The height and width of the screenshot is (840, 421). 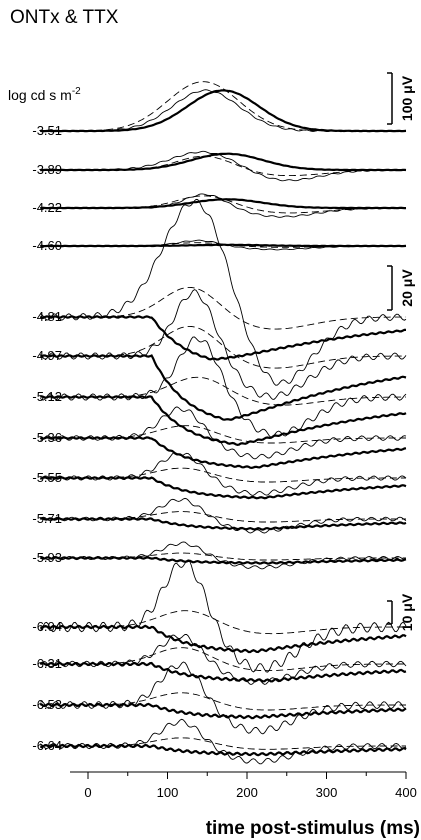 What do you see at coordinates (407, 288) in the screenshot?
I see `scale-bar-label: 20 μV` at bounding box center [407, 288].